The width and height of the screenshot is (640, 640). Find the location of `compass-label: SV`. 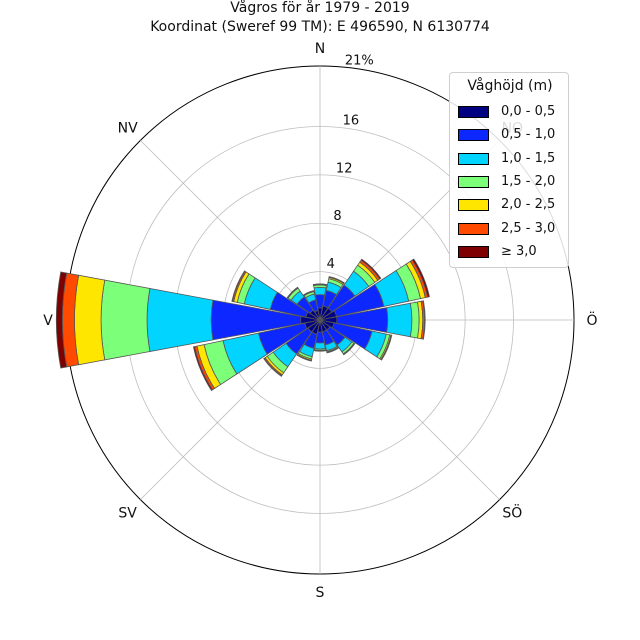

compass-label: SV is located at coordinates (127, 513).